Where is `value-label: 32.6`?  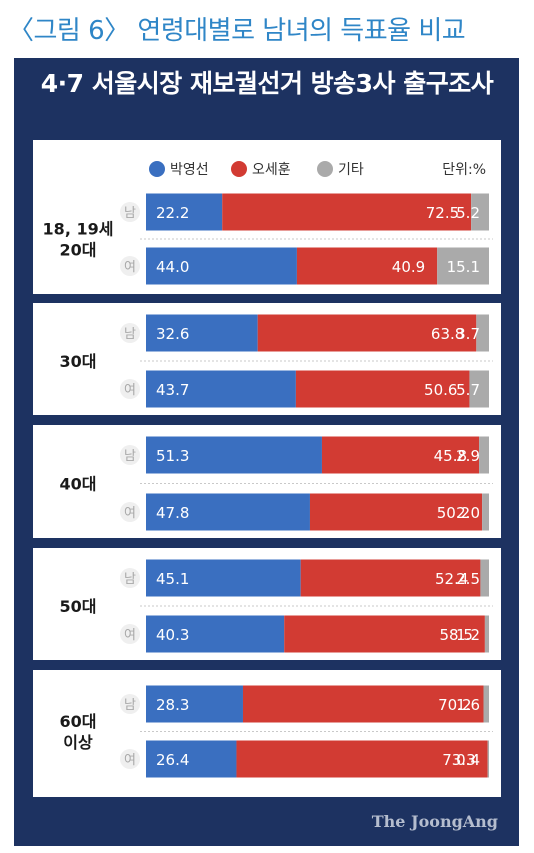
value-label: 32.6 is located at coordinates (172, 334).